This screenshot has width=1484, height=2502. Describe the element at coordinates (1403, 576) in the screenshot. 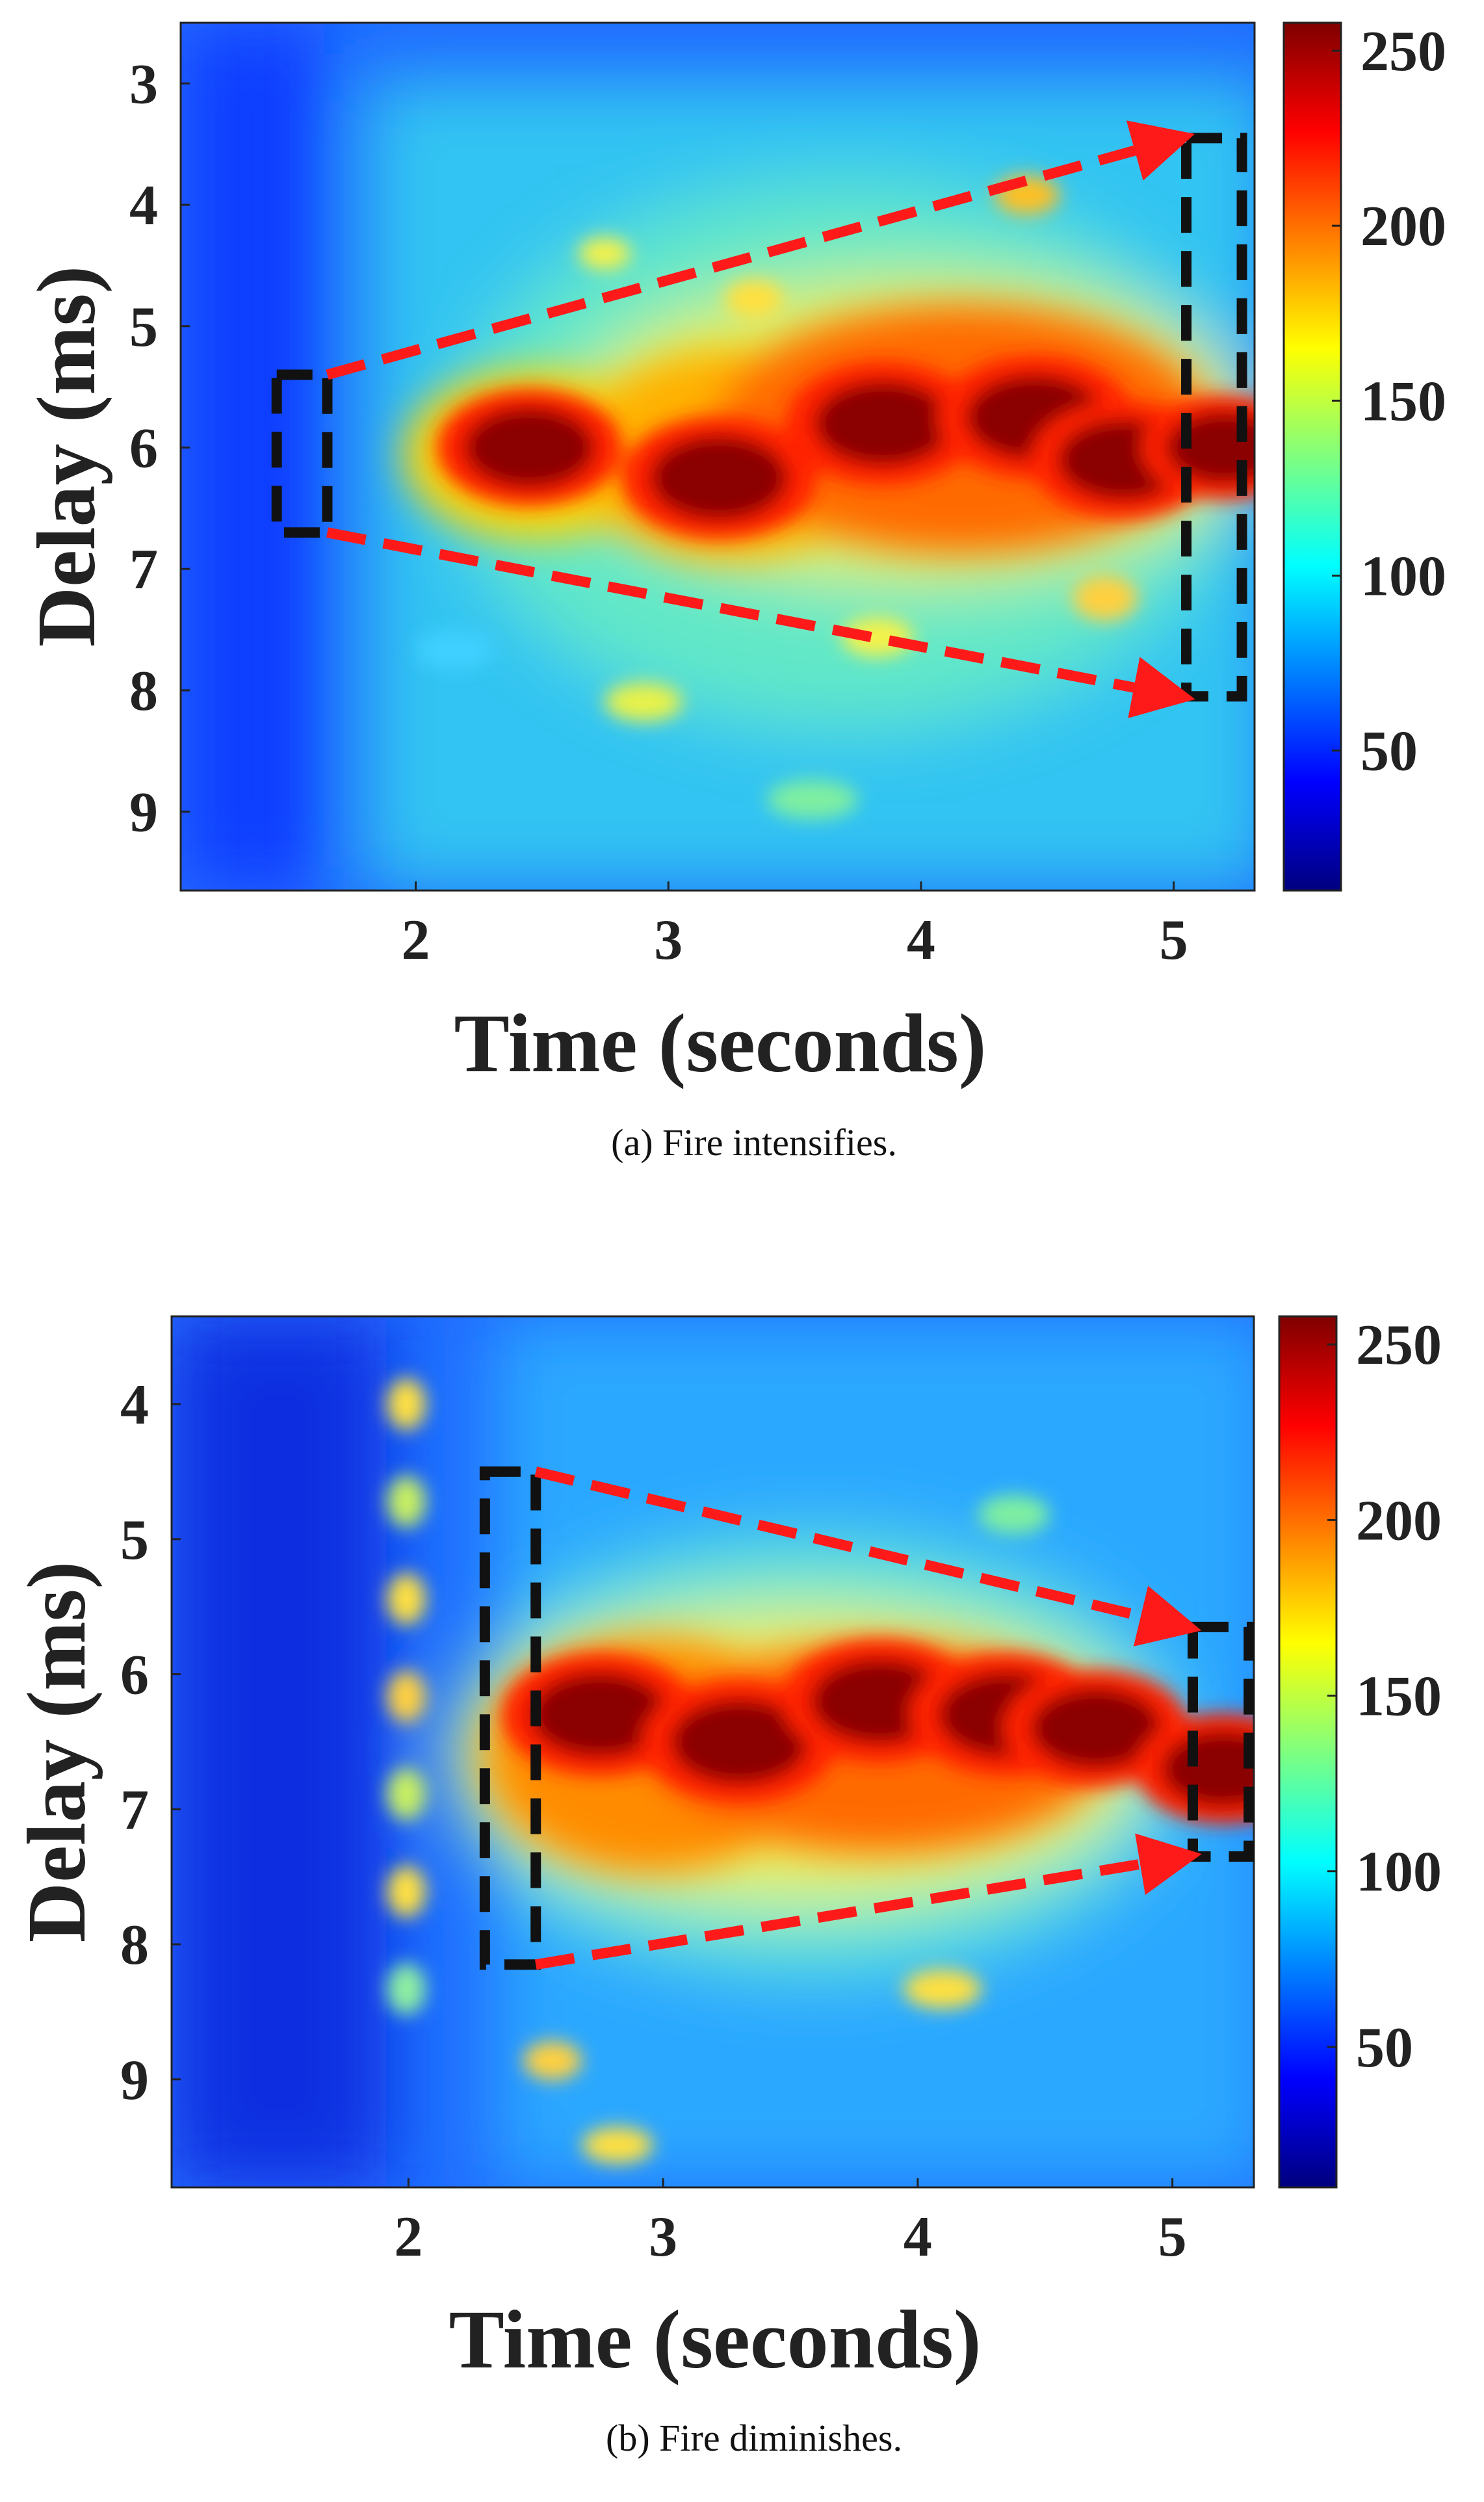

I see `colorbar-tick-label-a-100: 100` at that location.